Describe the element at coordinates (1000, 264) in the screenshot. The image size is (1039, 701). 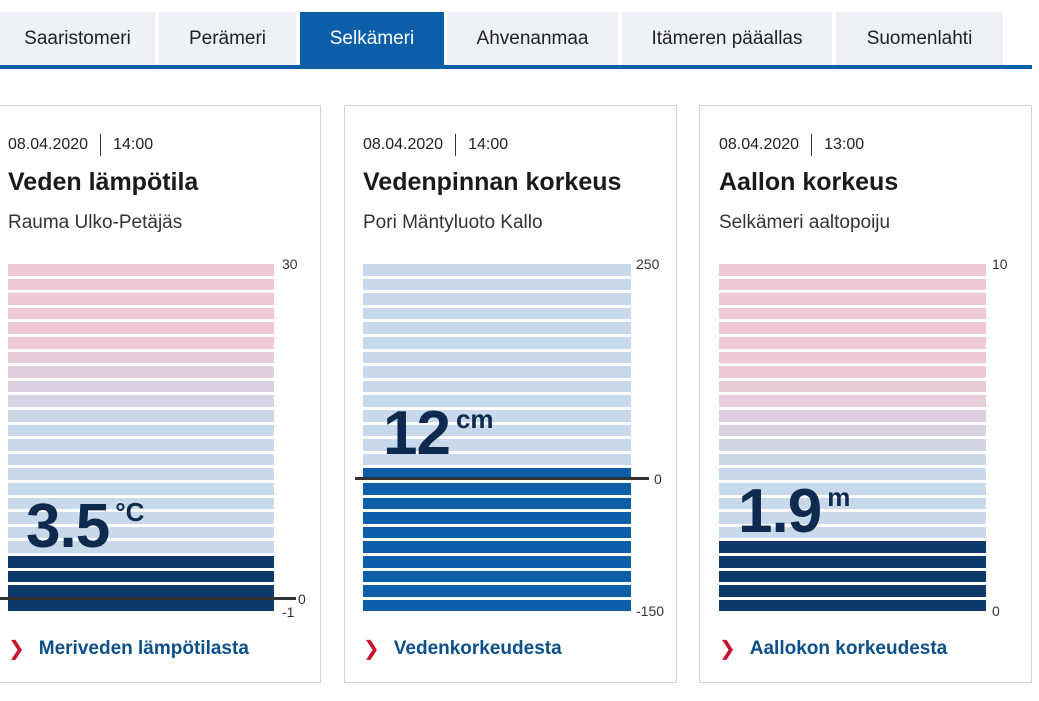
I see `scale-max-label: 10` at that location.